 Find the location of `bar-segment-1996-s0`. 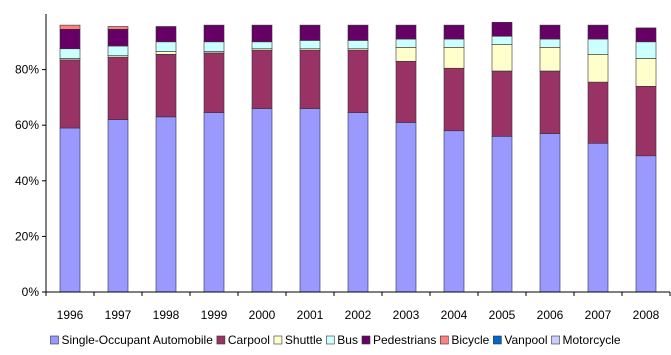

bar-segment-1996-s0 is located at coordinates (70, 210).